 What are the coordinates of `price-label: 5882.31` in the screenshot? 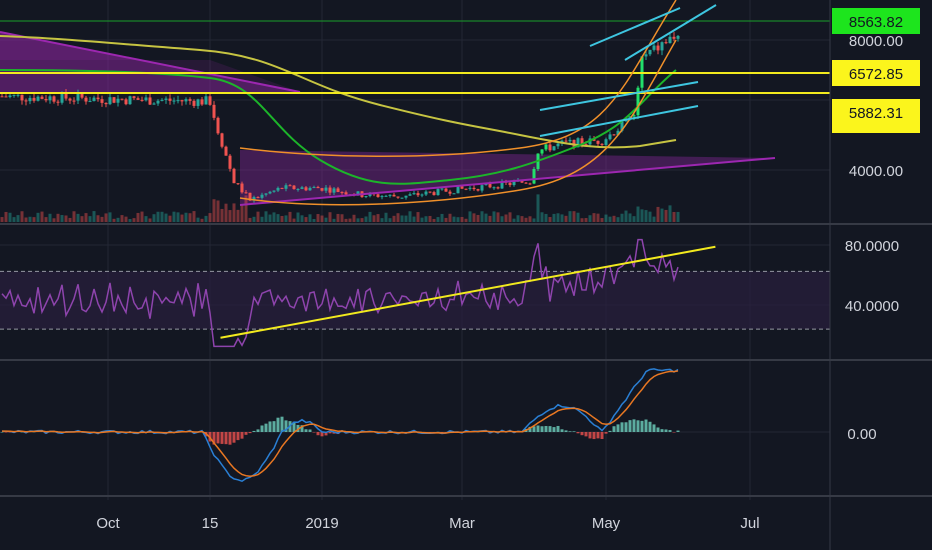 It's located at (876, 113).